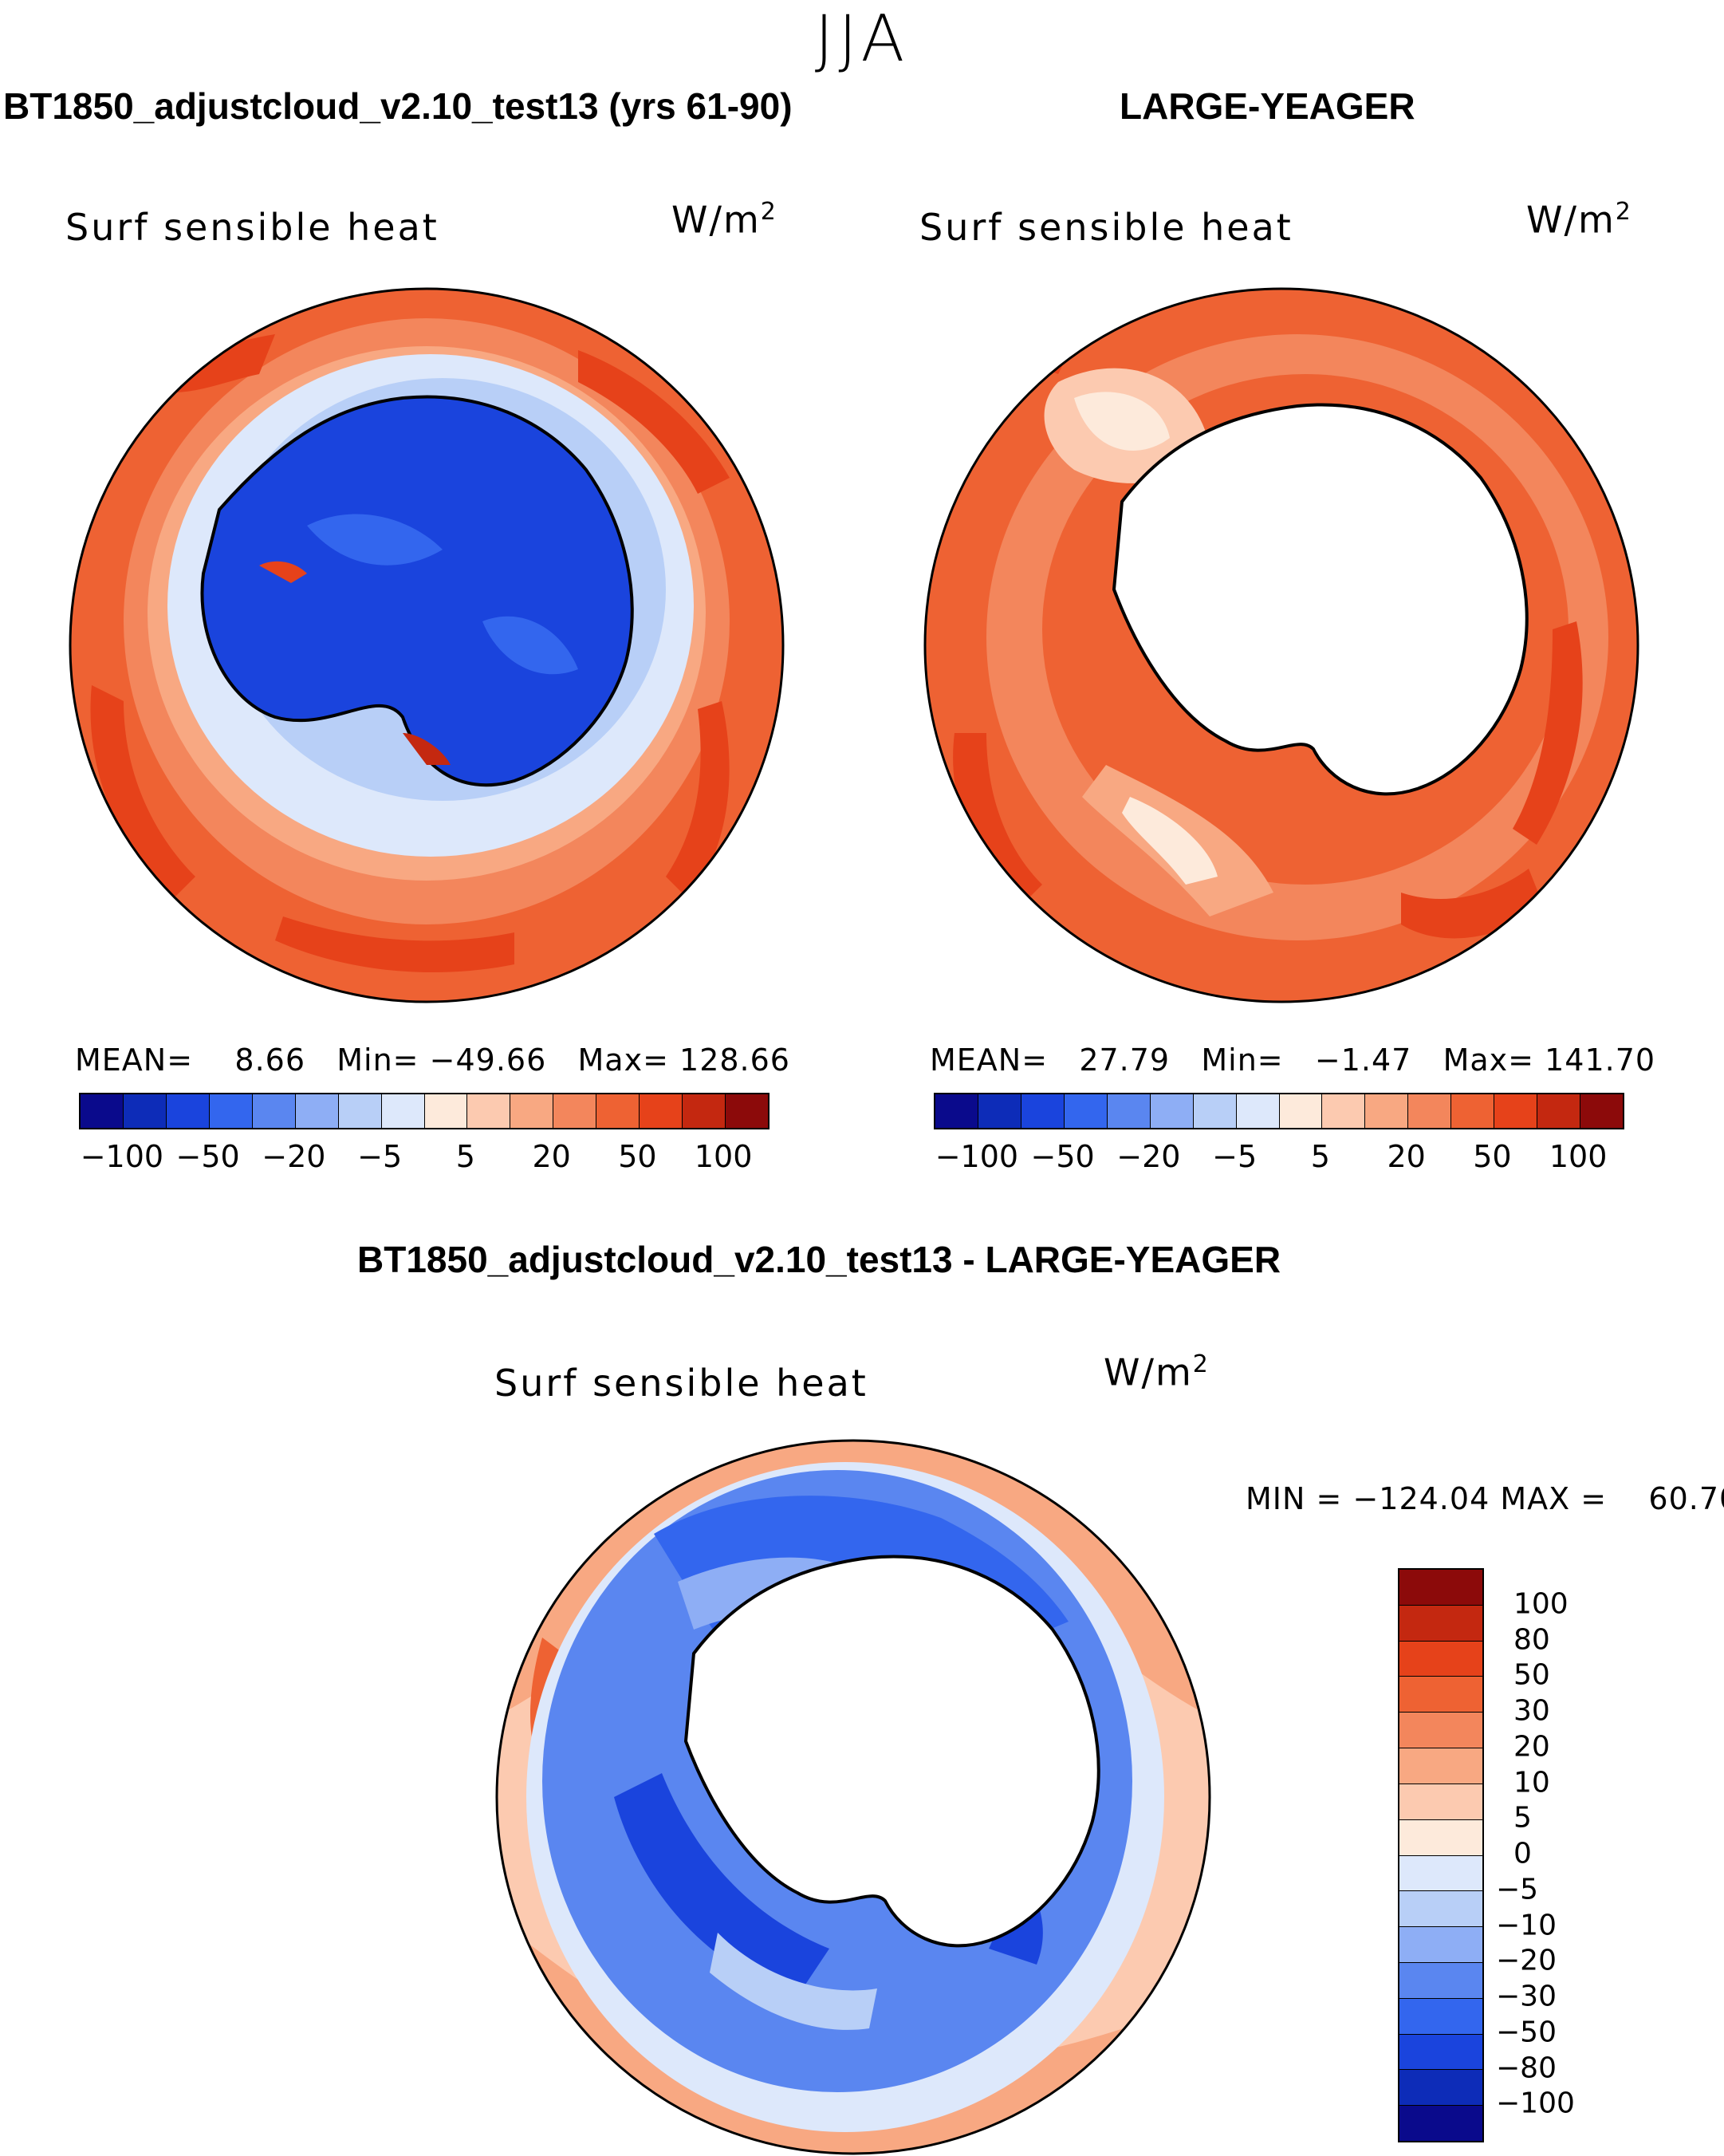 This screenshot has height=2156, width=1724. Describe the element at coordinates (1277, 1158) in the screenshot. I see `obs-colorbar-ticks: −100 −50 −20 −5 5 20 50 100` at that location.